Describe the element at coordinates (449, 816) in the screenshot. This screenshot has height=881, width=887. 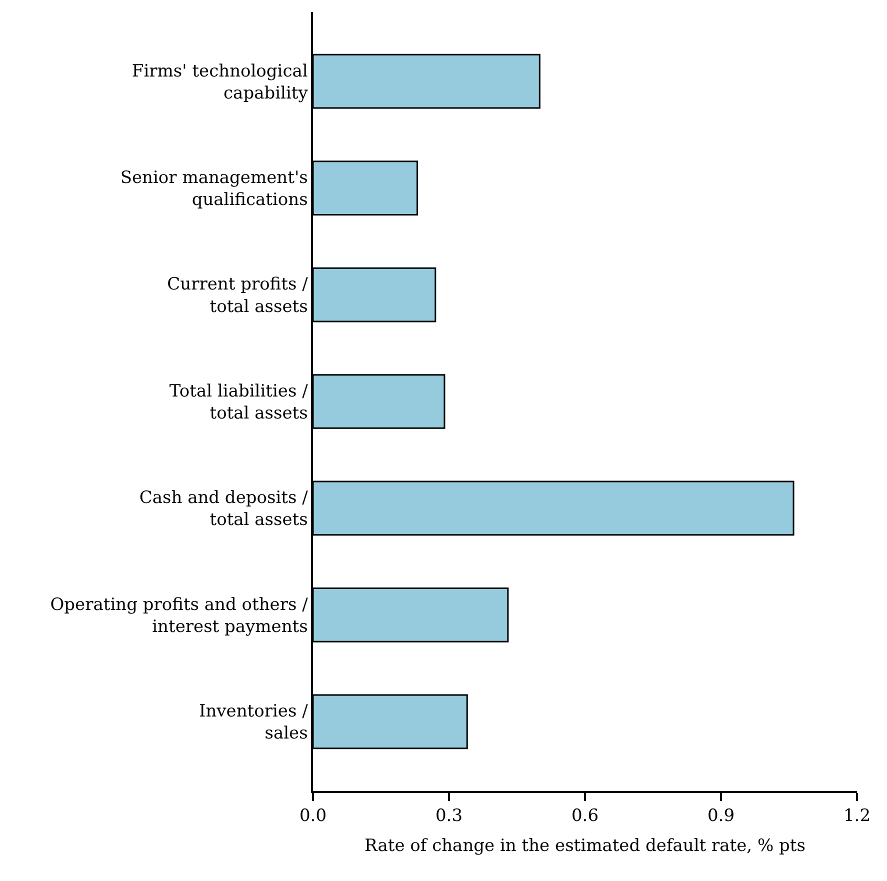
I see `x-tick-label: 0.3` at that location.